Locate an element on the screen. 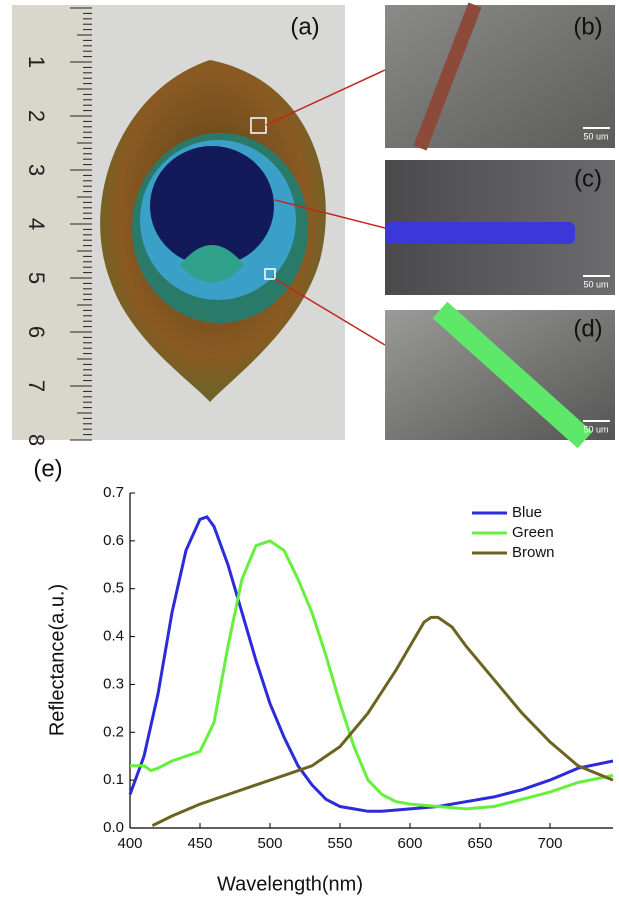 The height and width of the screenshot is (908, 619). ruler-label: 5 is located at coordinates (36, 278).